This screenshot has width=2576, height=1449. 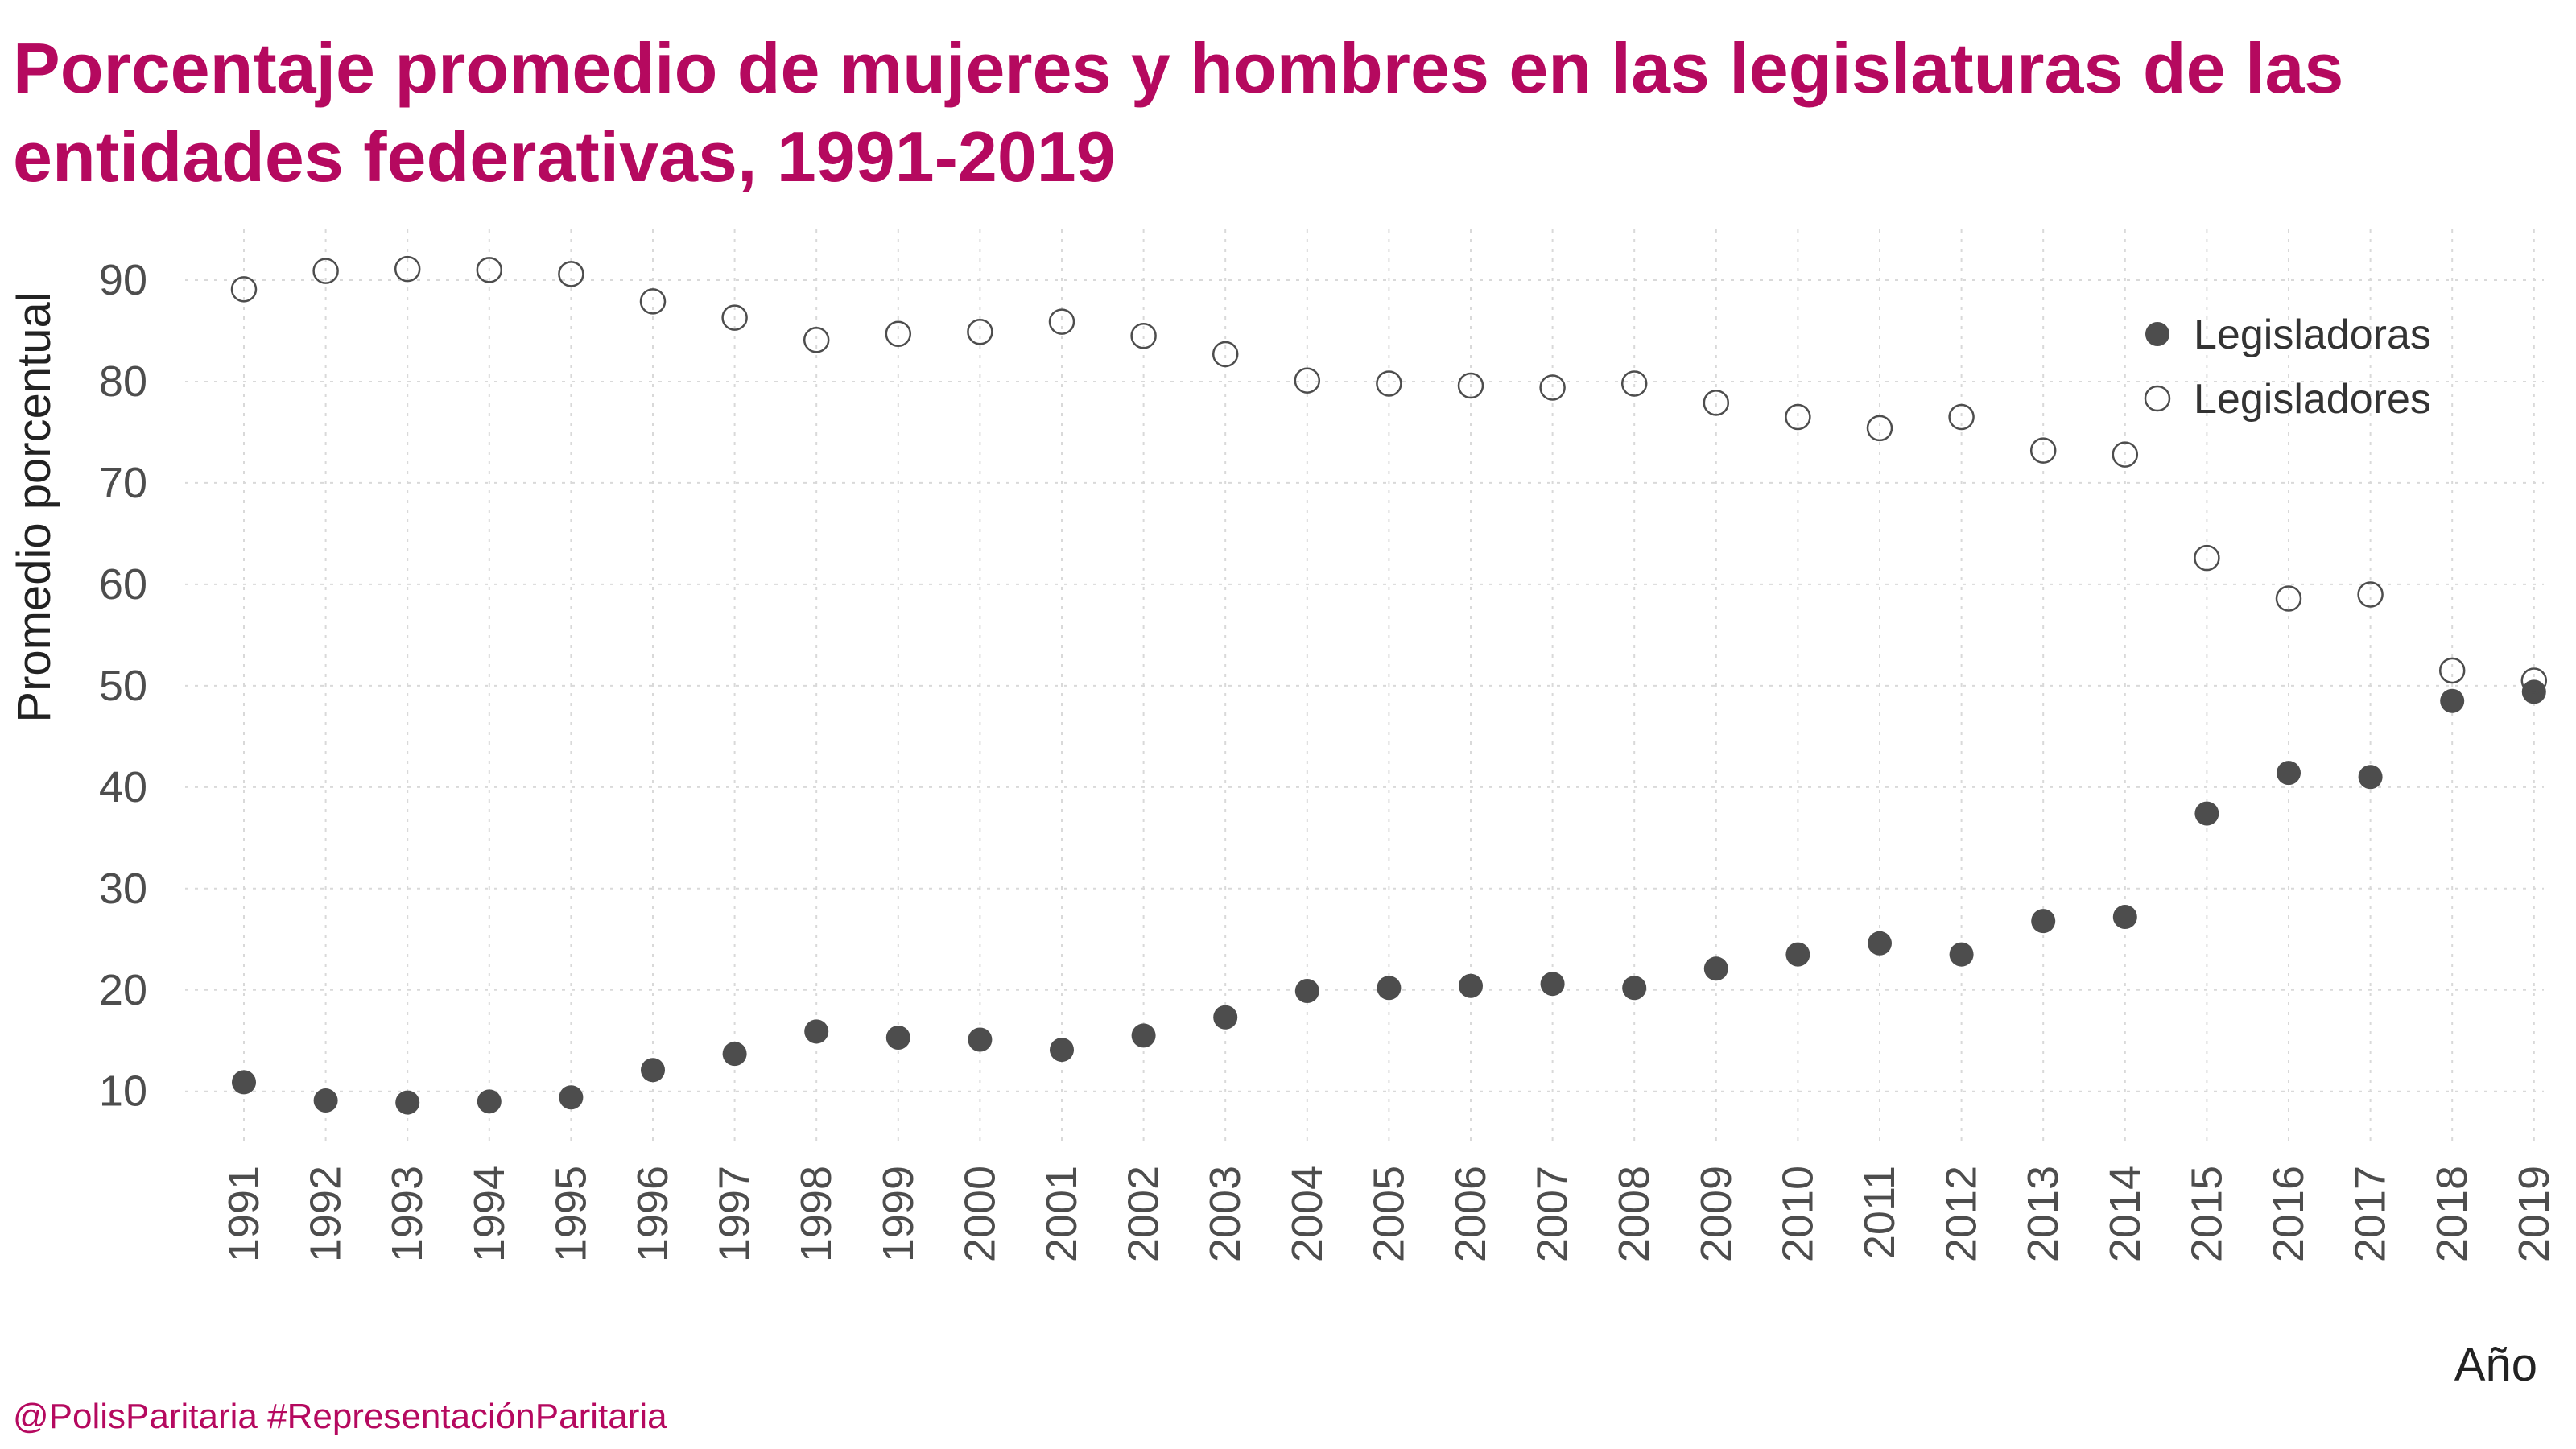 I want to click on legend-marker, so click(x=2157, y=398).